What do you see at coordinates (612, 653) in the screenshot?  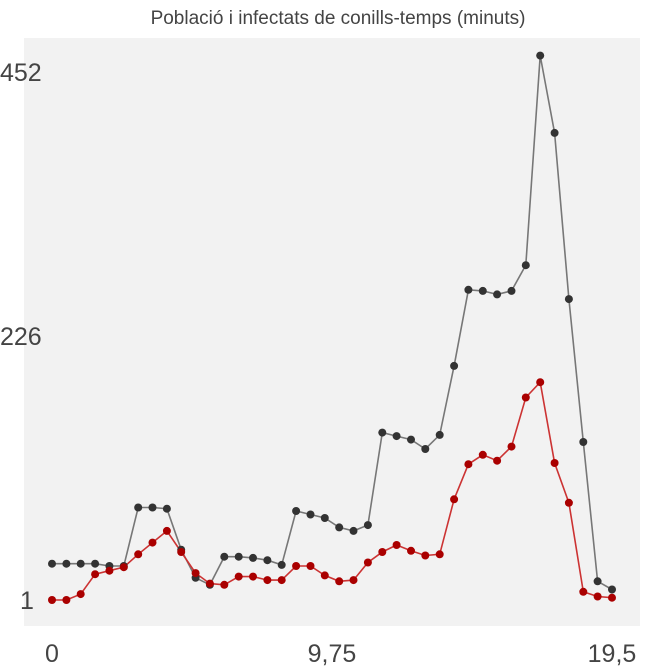 I see `x-tick-label: 19,5` at bounding box center [612, 653].